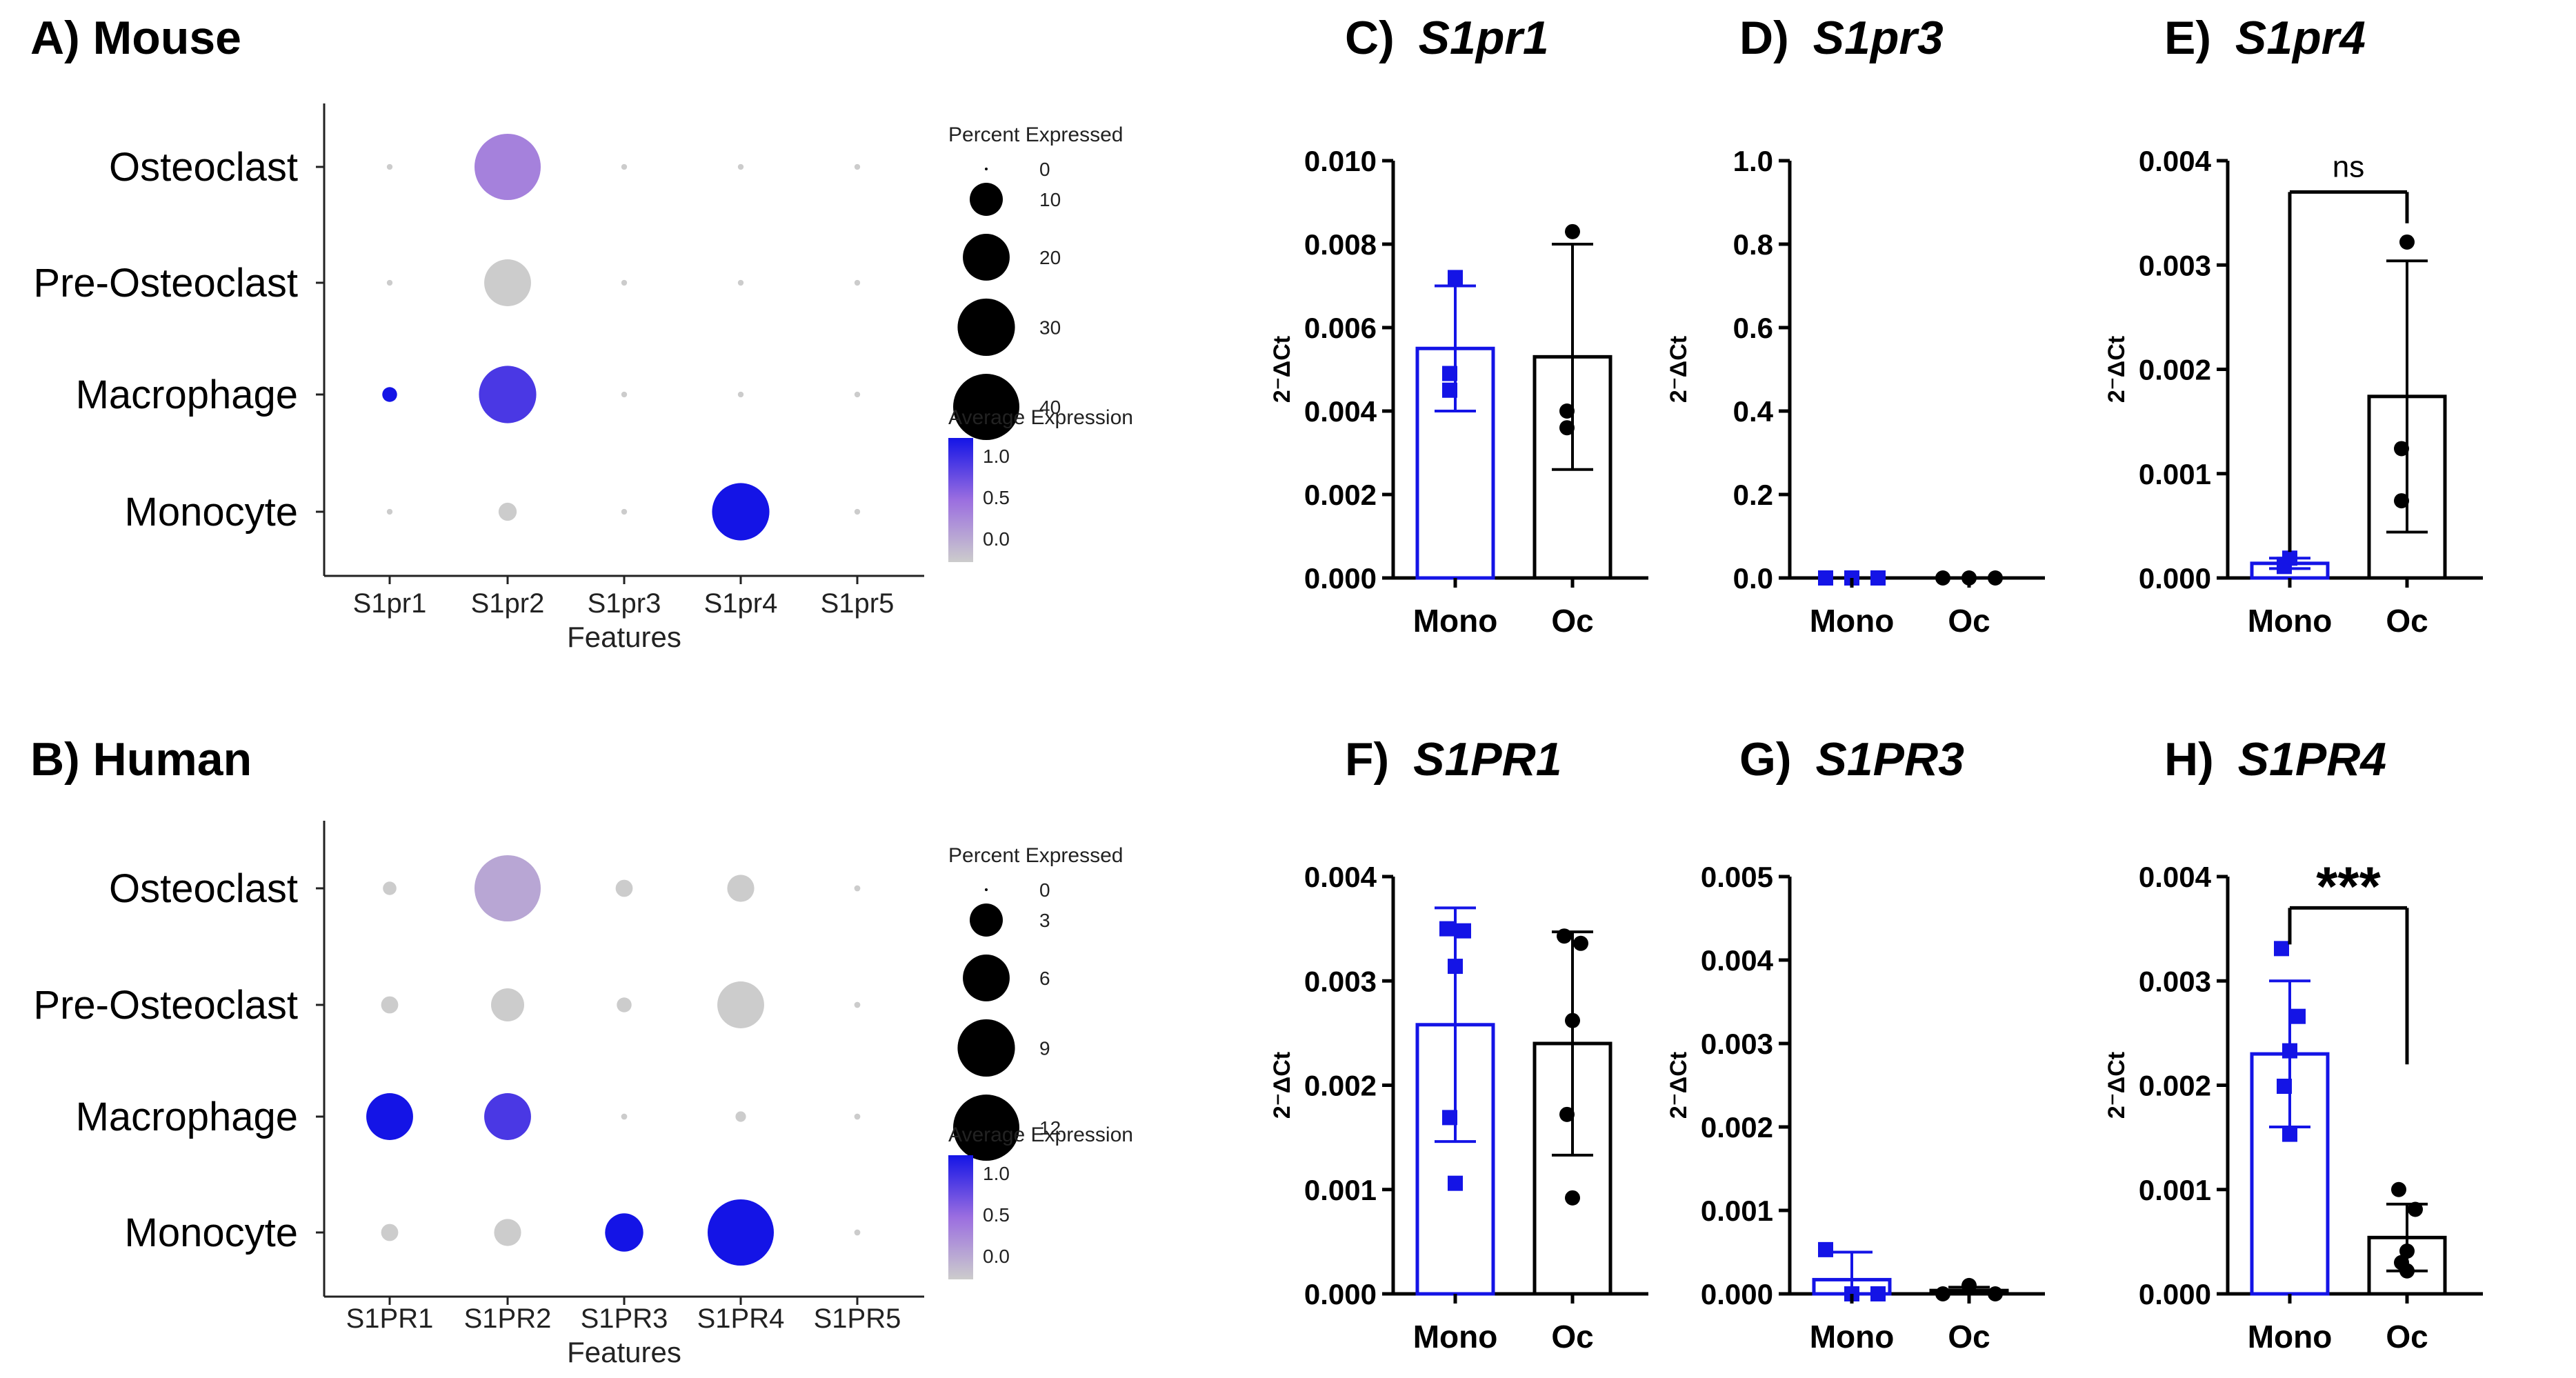  I want to click on panel-f-gene: S1PR1, so click(1487, 759).